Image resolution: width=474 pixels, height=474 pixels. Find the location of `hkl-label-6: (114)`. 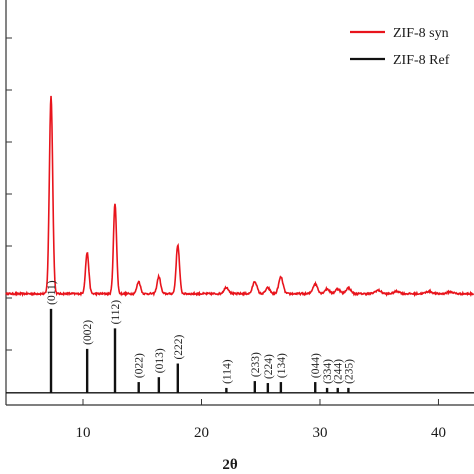

hkl-label-6: (114) is located at coordinates (227, 371).